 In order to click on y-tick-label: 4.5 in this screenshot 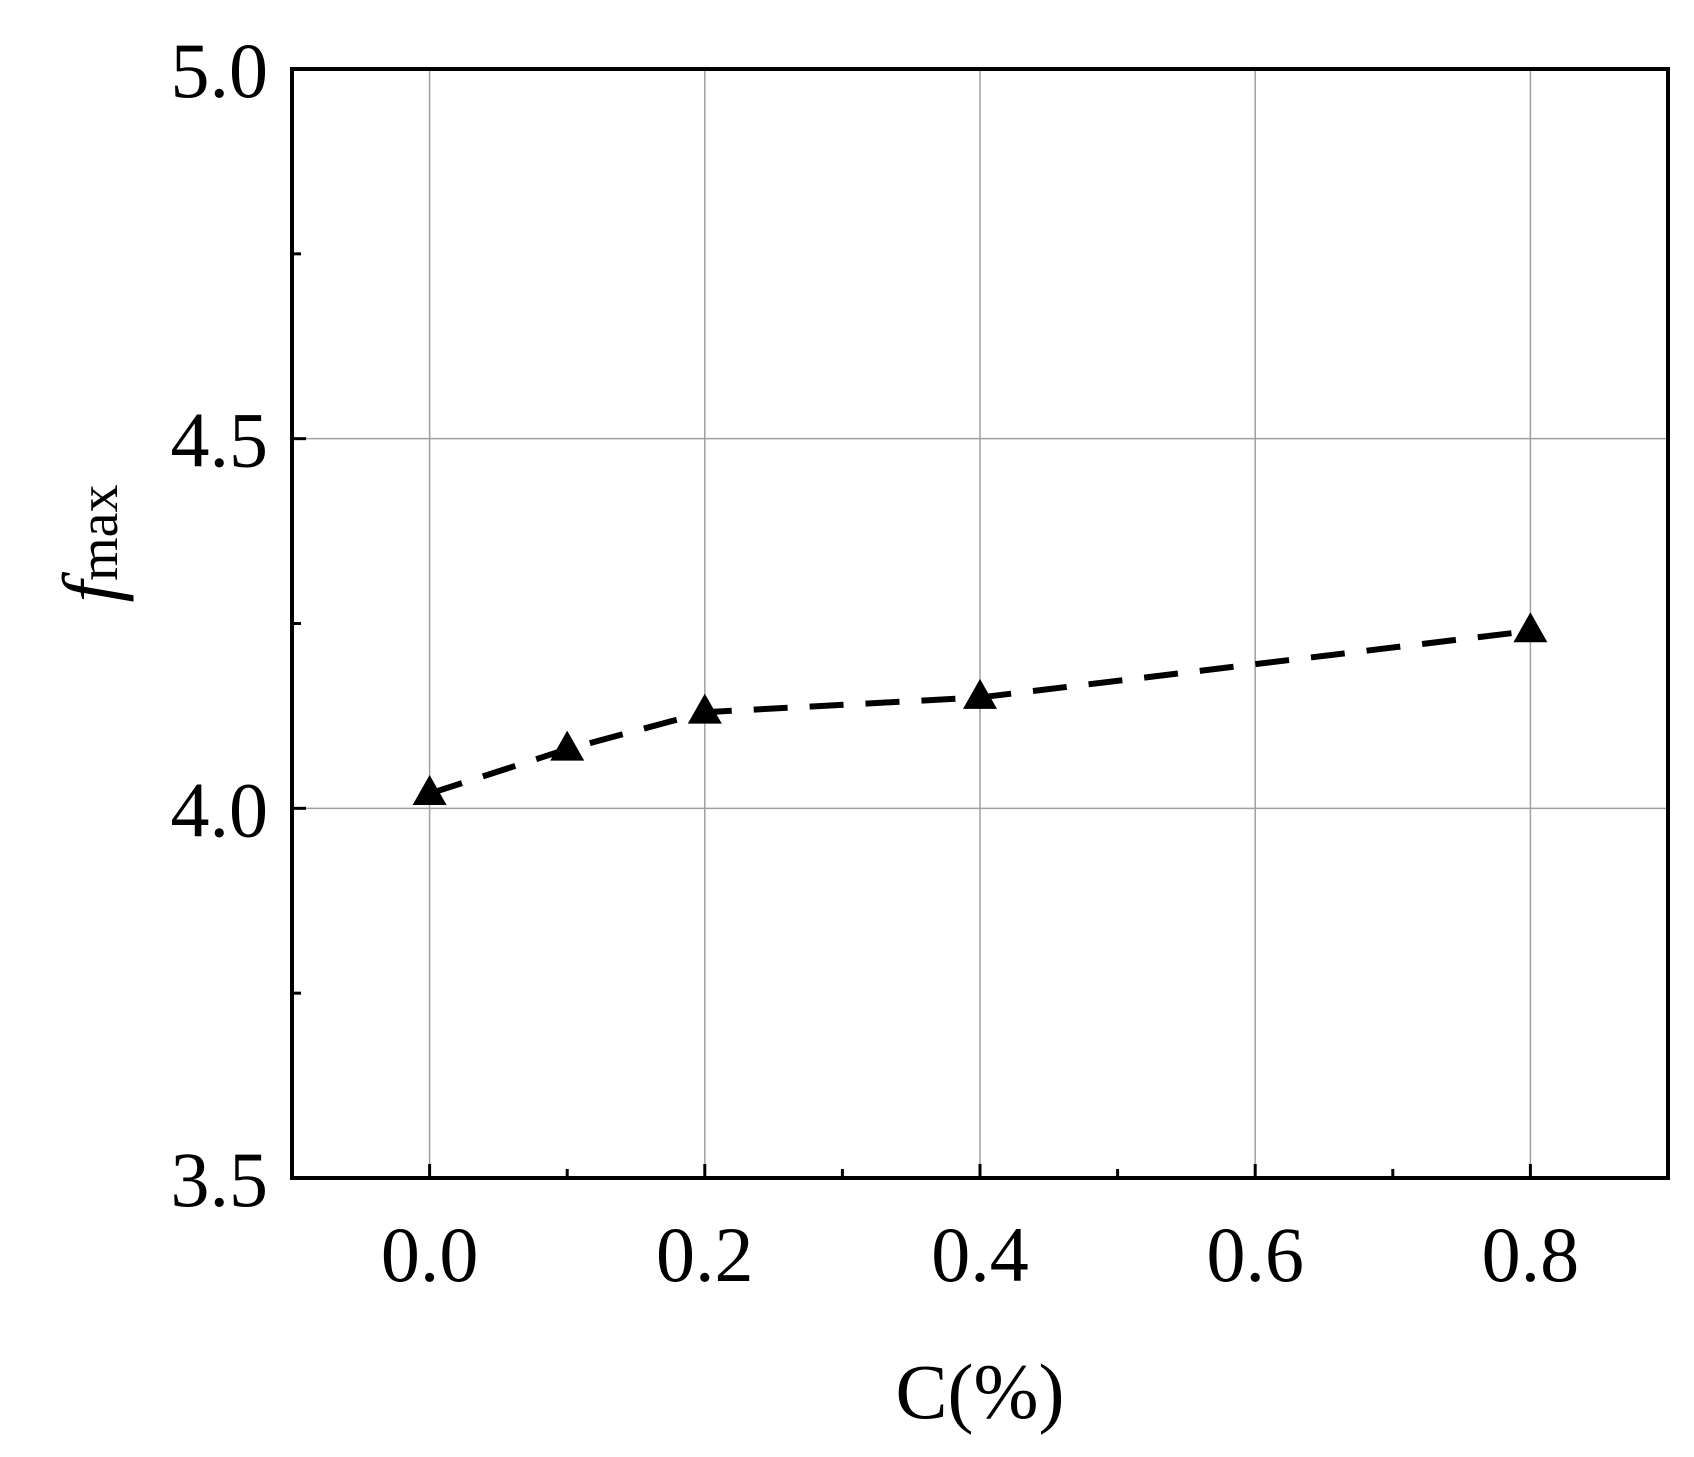, I will do `click(220, 440)`.